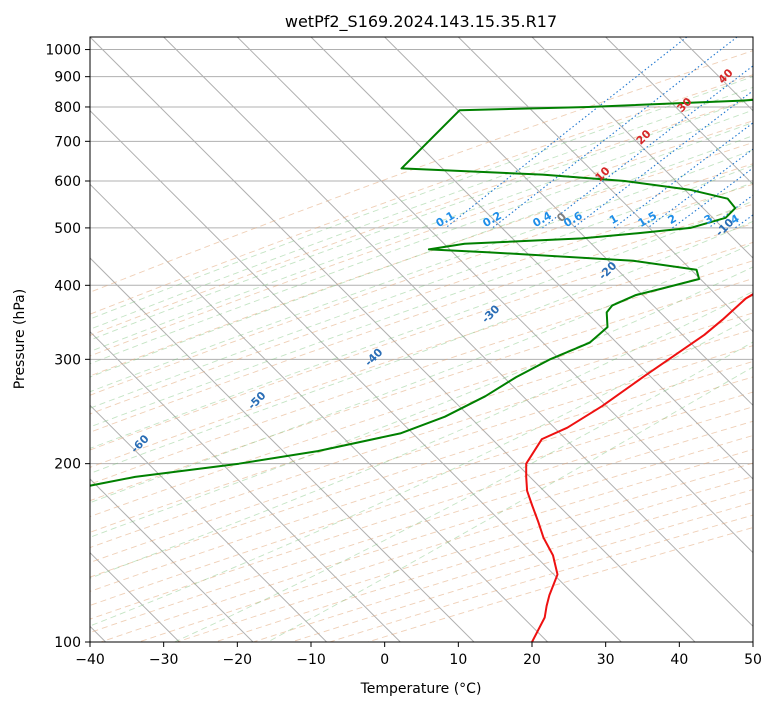 This screenshot has height=712, width=775. What do you see at coordinates (67, 465) in the screenshot?
I see `y-tick-label: 200` at bounding box center [67, 465].